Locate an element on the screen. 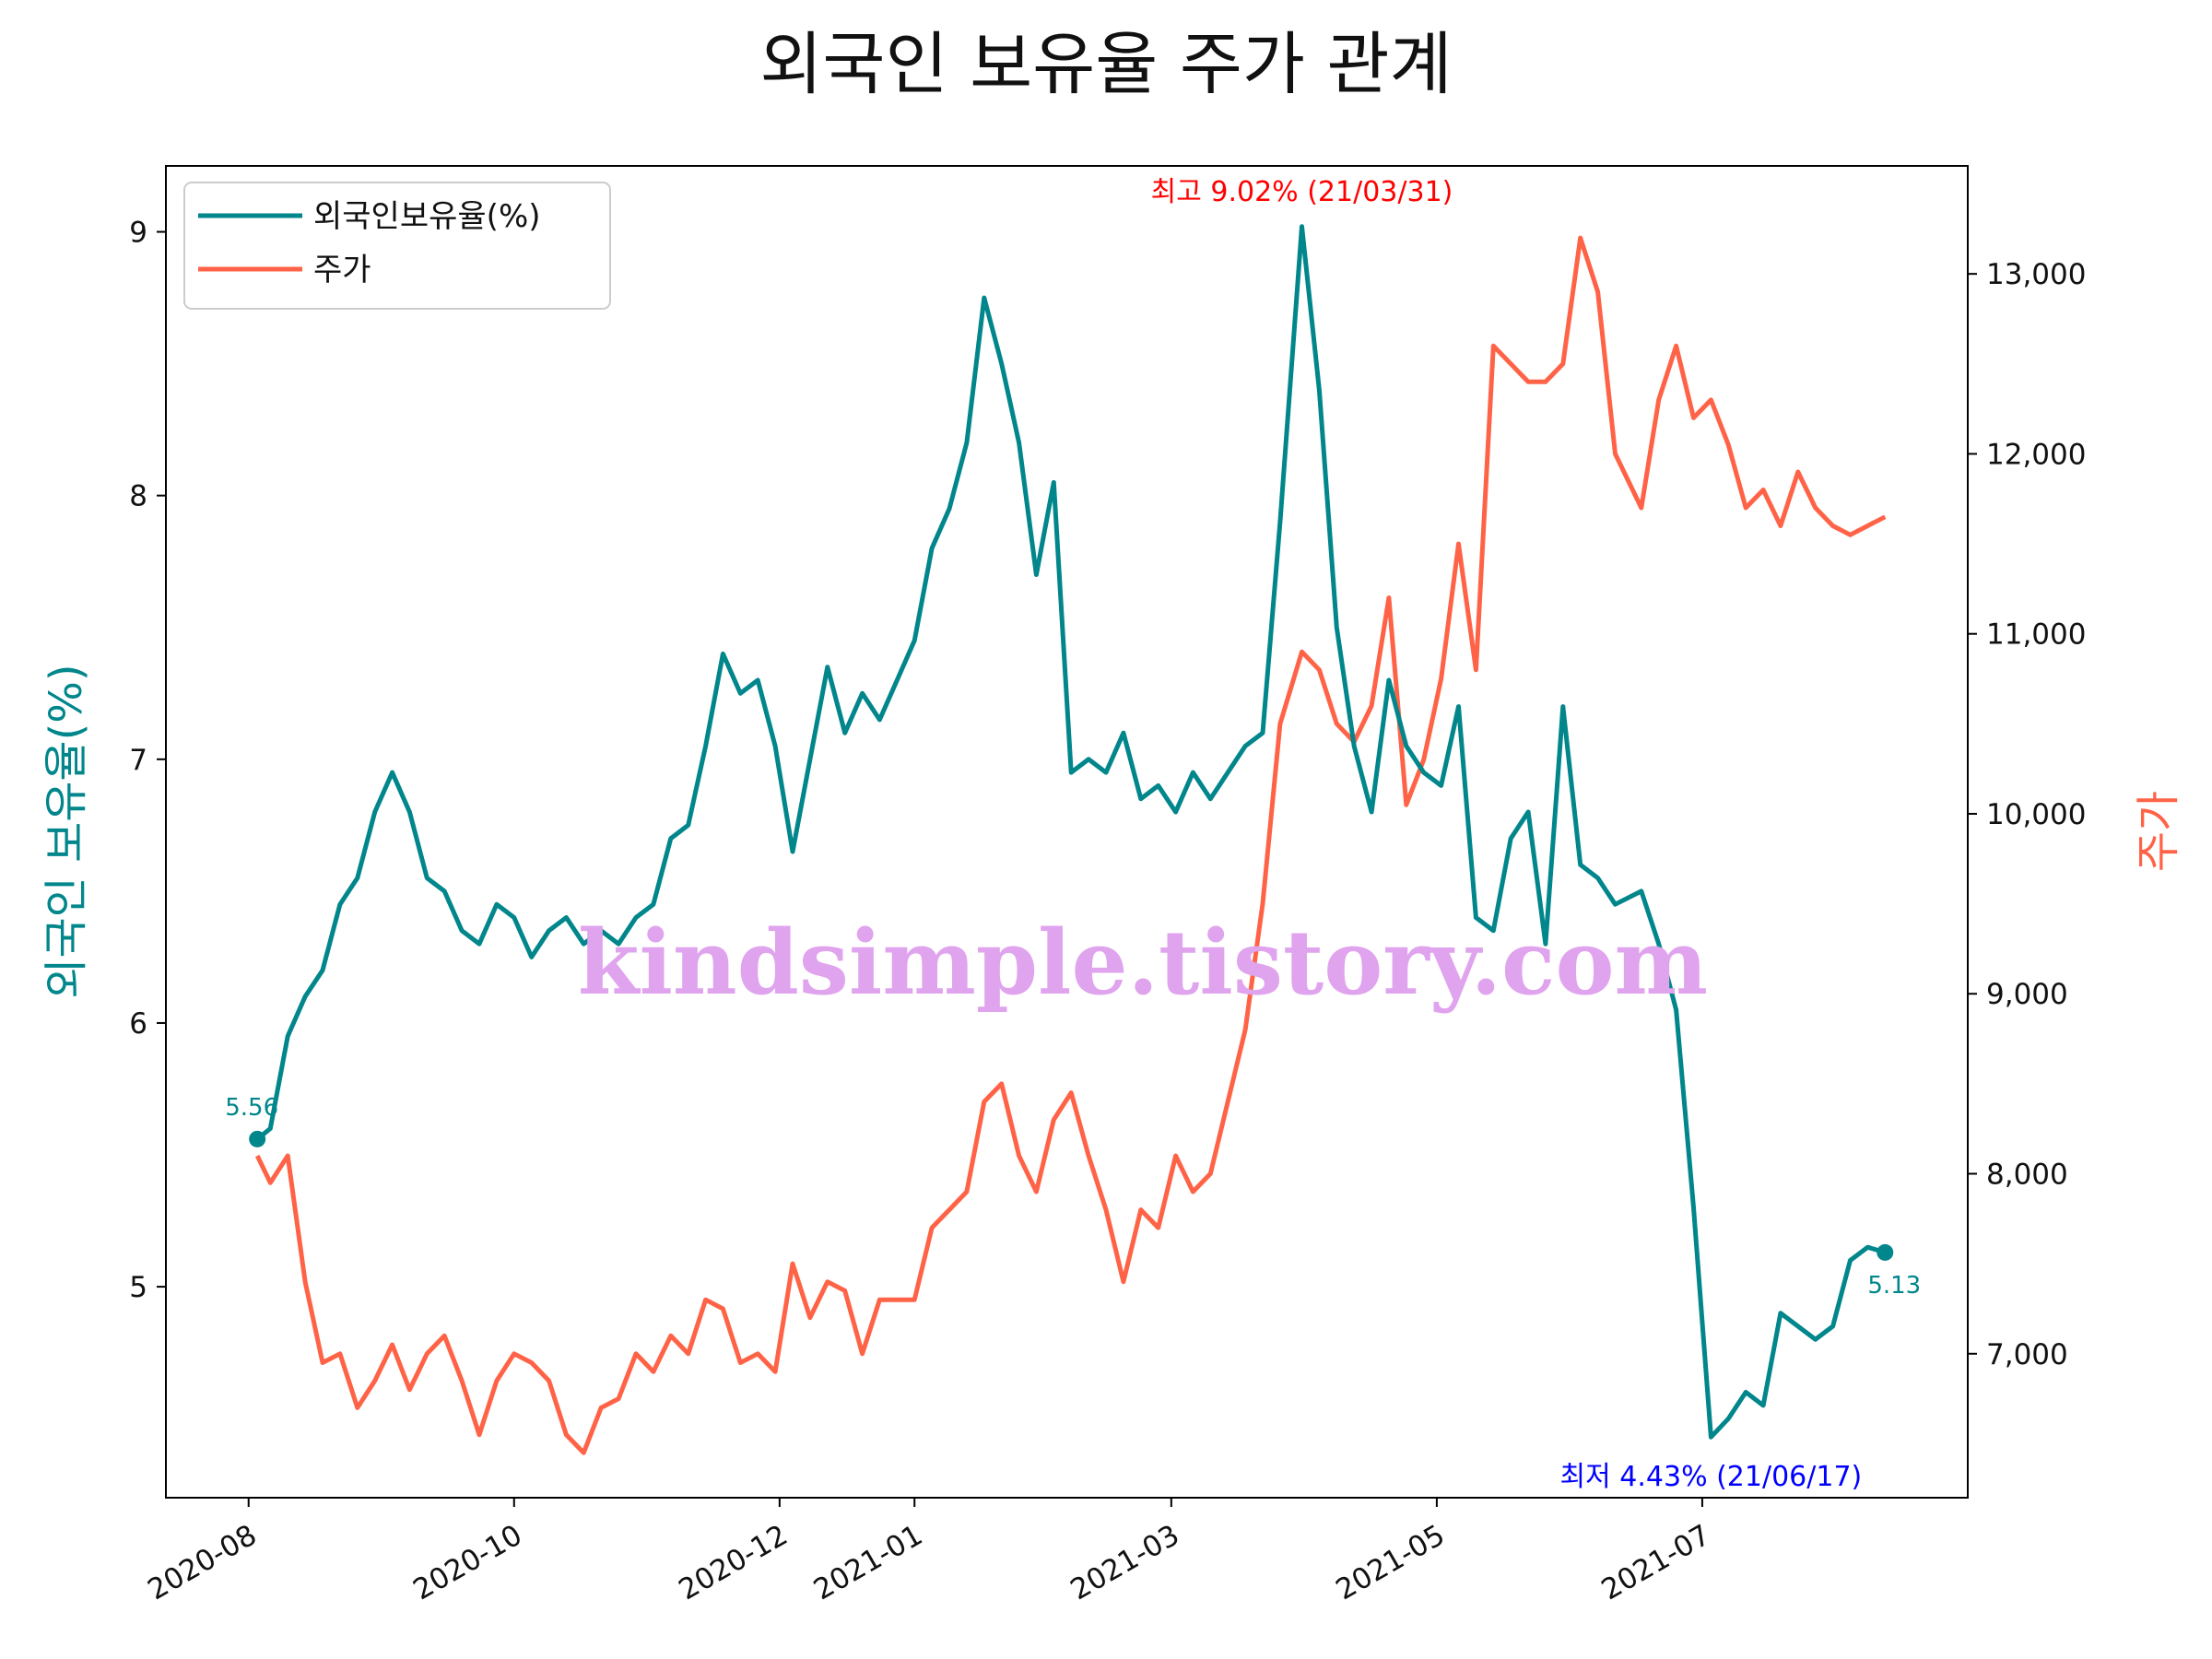 The image size is (2212, 1659). right-y-tick-label: 10,000 is located at coordinates (2036, 814).